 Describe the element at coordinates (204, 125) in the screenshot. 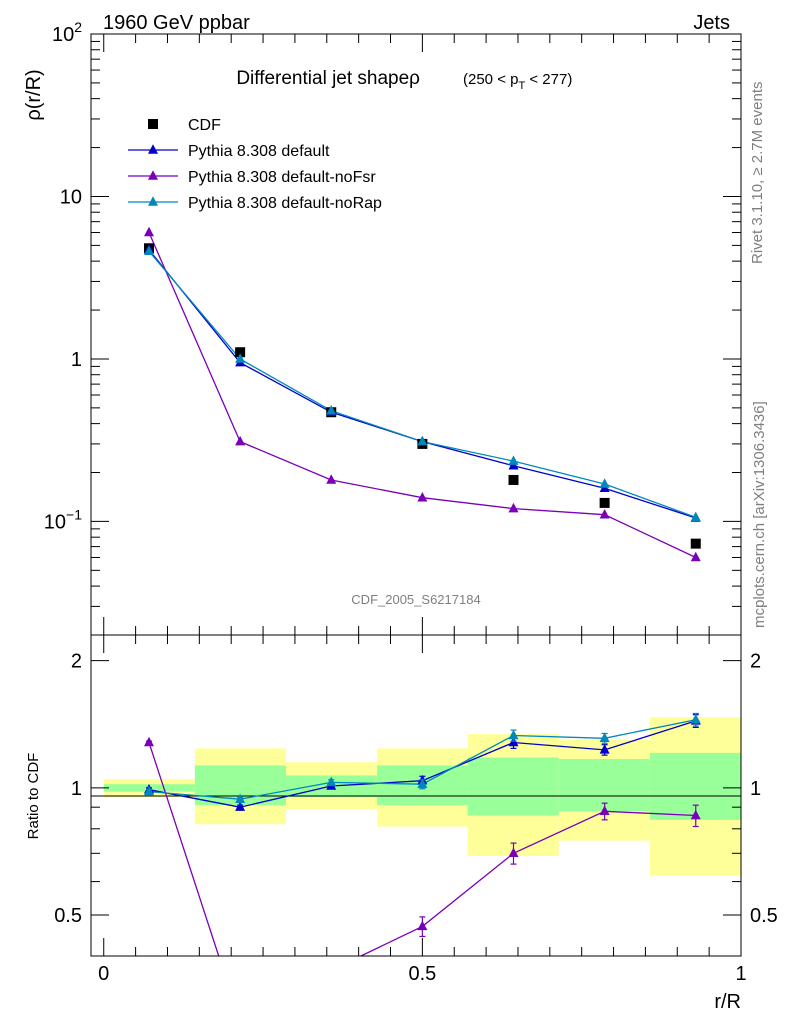

I see `legend-label-0: CDF` at that location.